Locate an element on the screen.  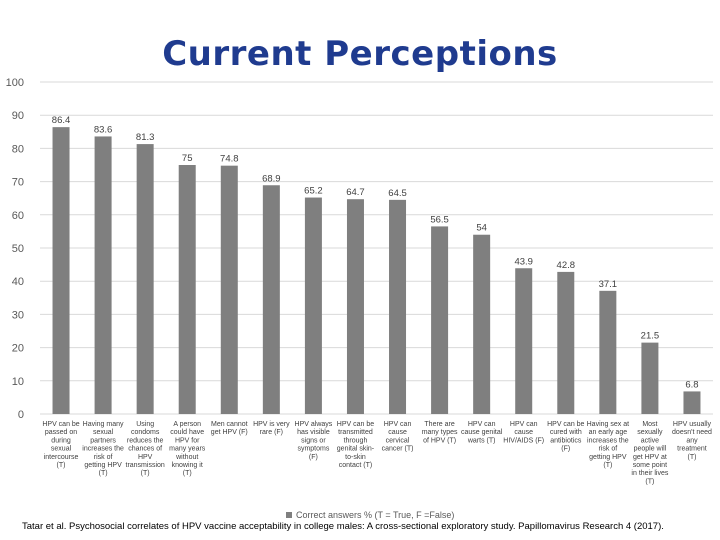
category-label: HPV always has visible signs or symptoms (F) is located at coordinates (314, 441).